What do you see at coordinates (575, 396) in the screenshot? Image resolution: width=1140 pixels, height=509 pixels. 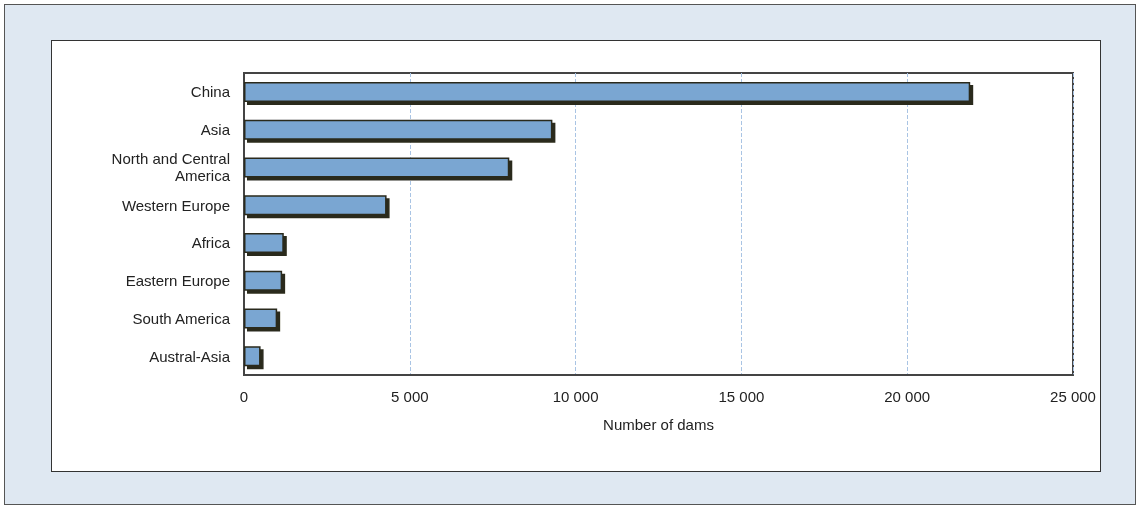 I see `x-tick-label: 10 000` at bounding box center [575, 396].